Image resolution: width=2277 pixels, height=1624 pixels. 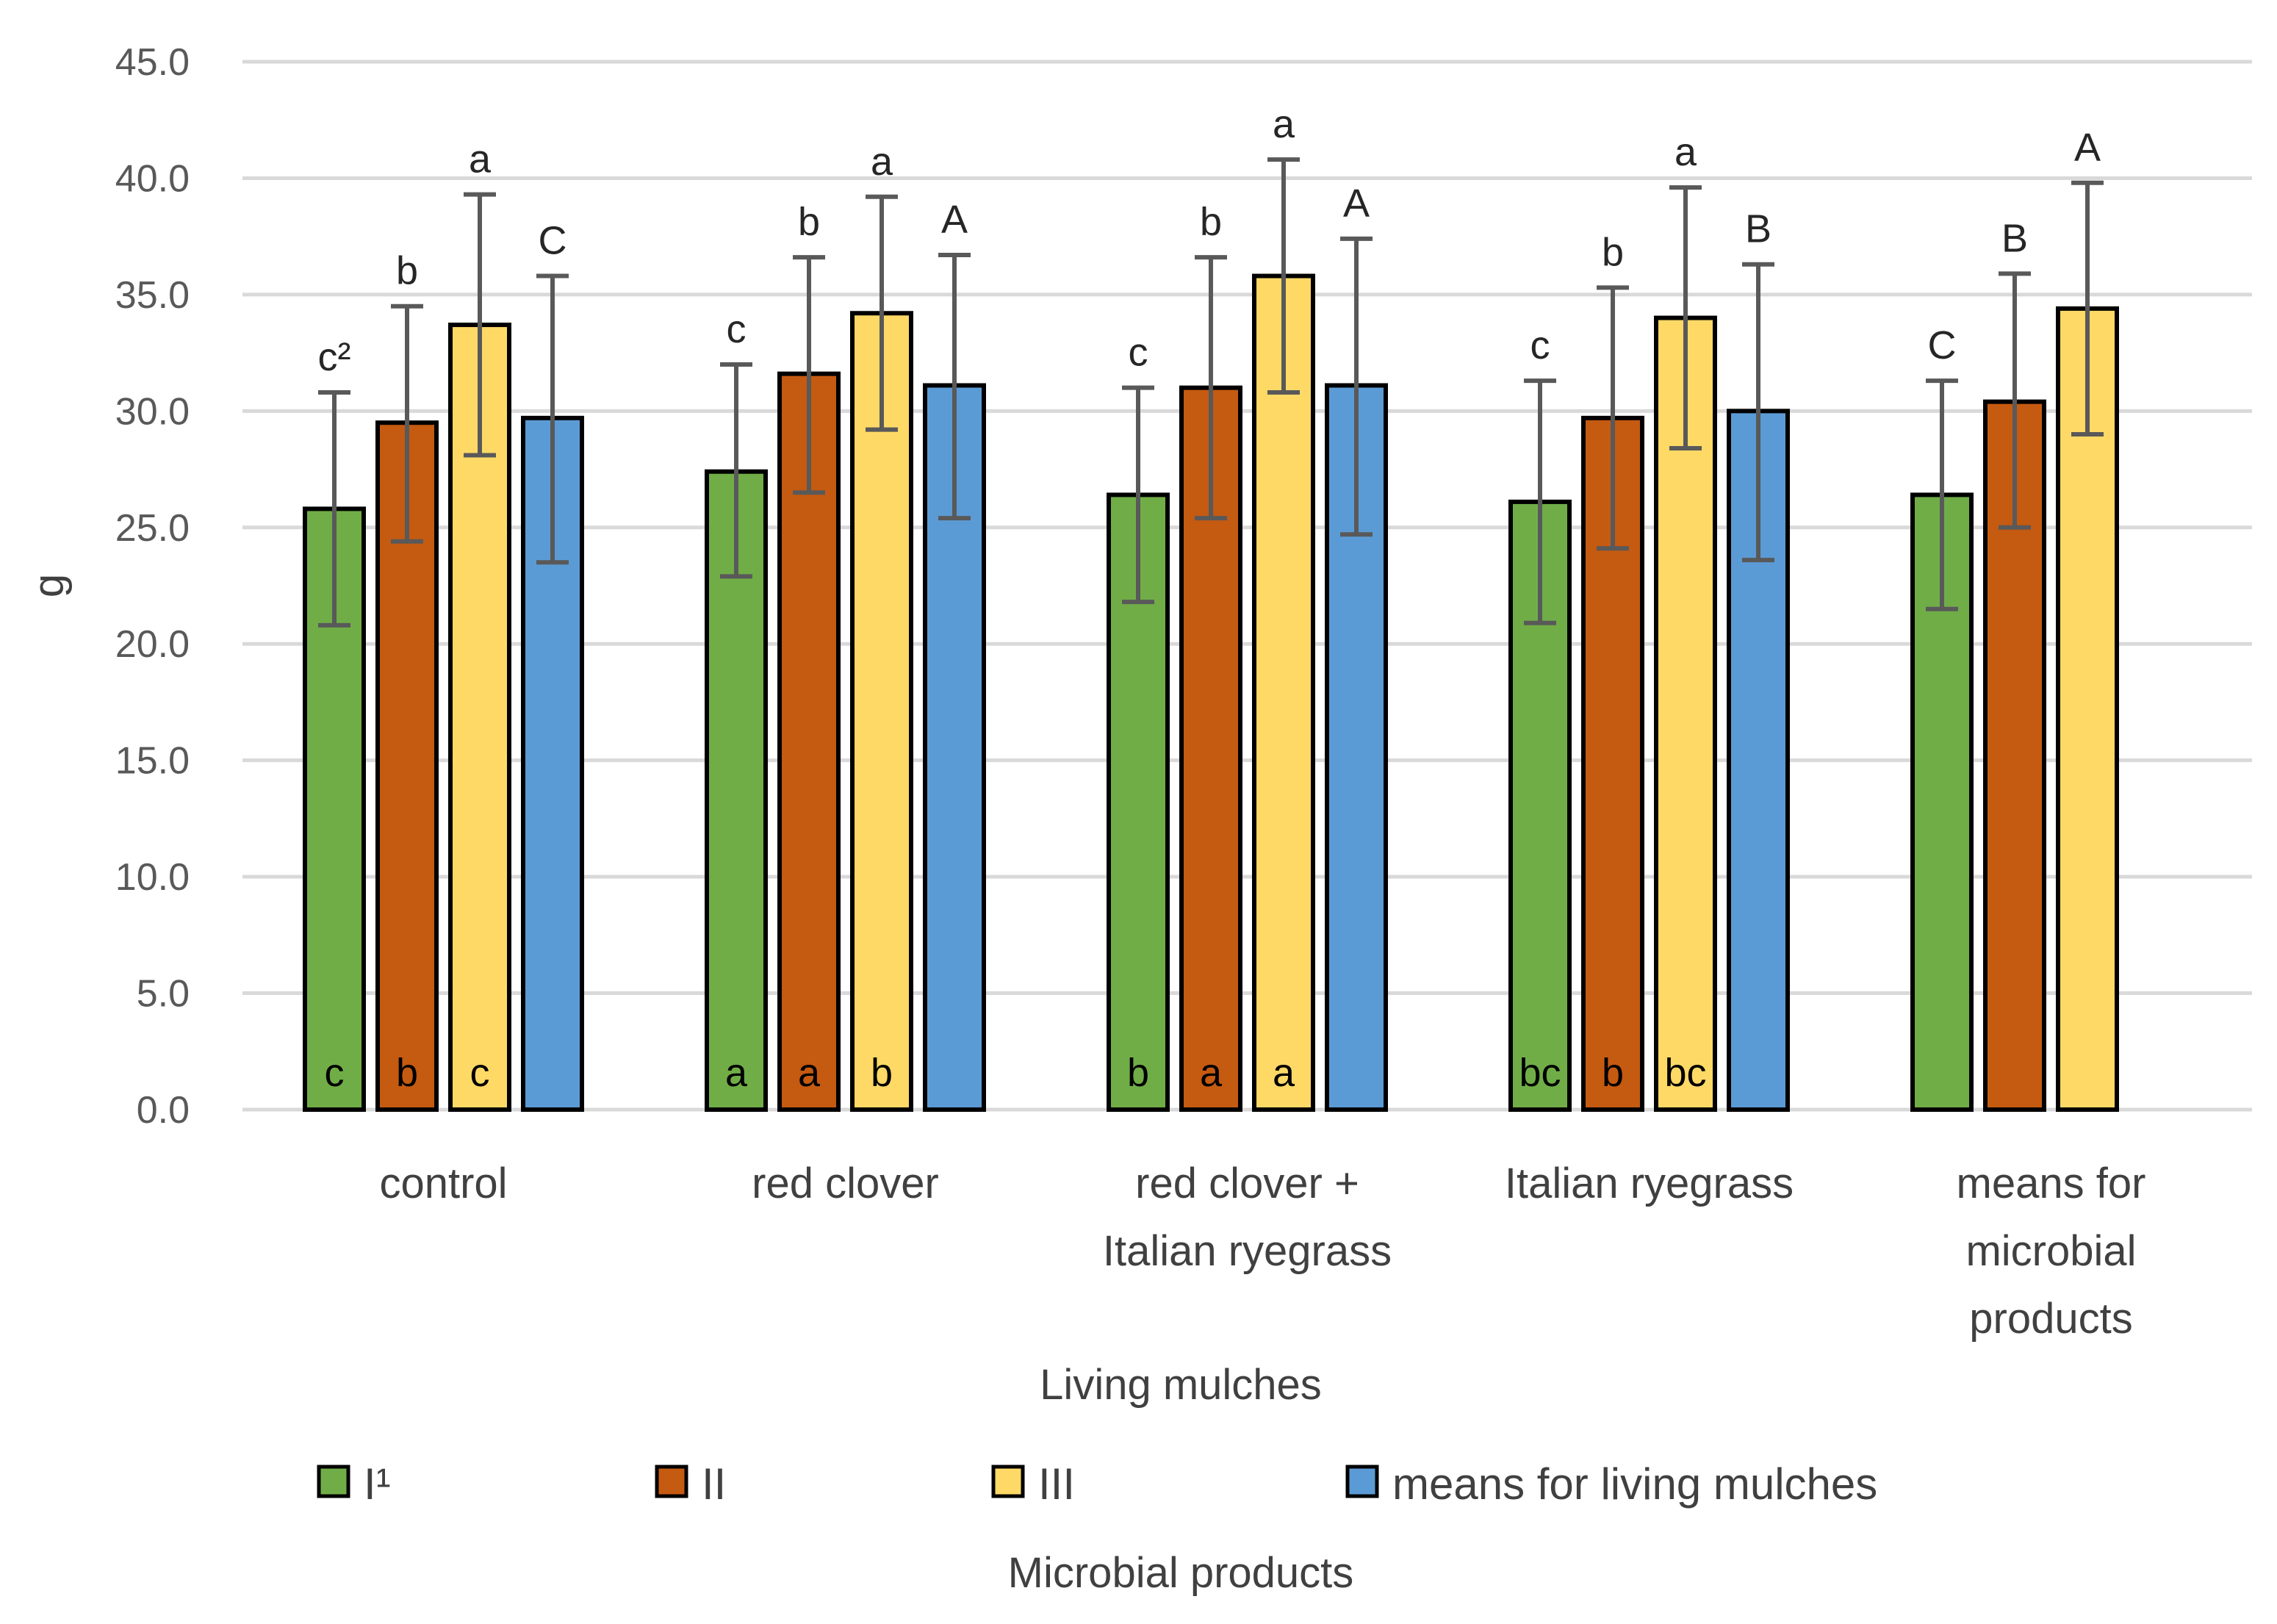 I want to click on x-category-label: control, so click(x=443, y=1183).